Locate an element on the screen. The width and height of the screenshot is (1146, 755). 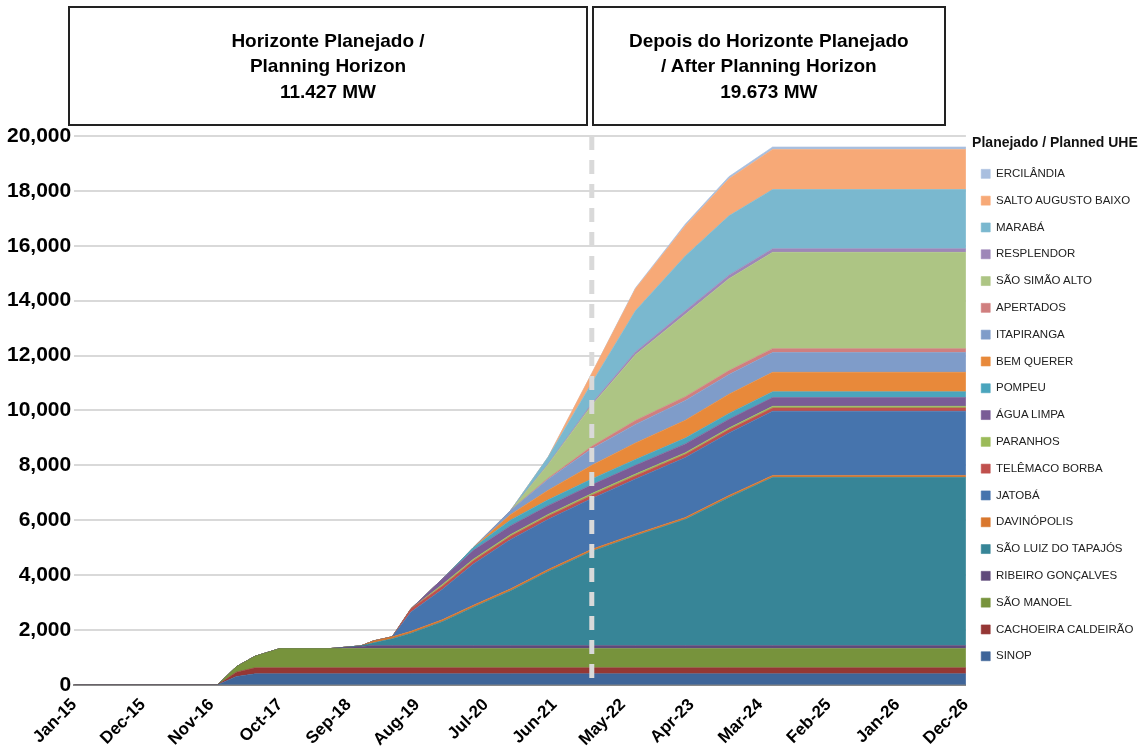
legend-label: MARABÁ is located at coordinates (1020, 226).